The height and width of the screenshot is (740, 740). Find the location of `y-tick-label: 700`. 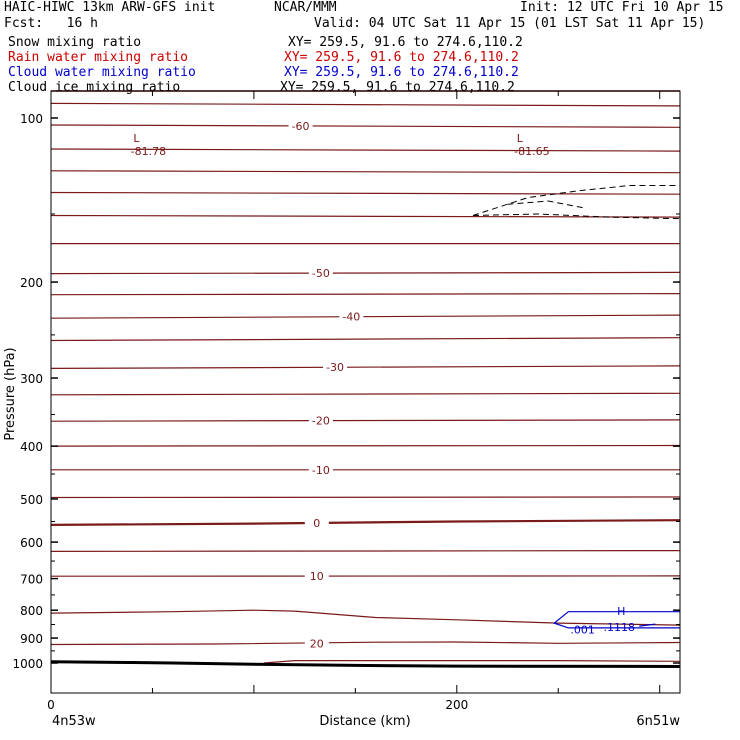

y-tick-label: 700 is located at coordinates (31, 580).